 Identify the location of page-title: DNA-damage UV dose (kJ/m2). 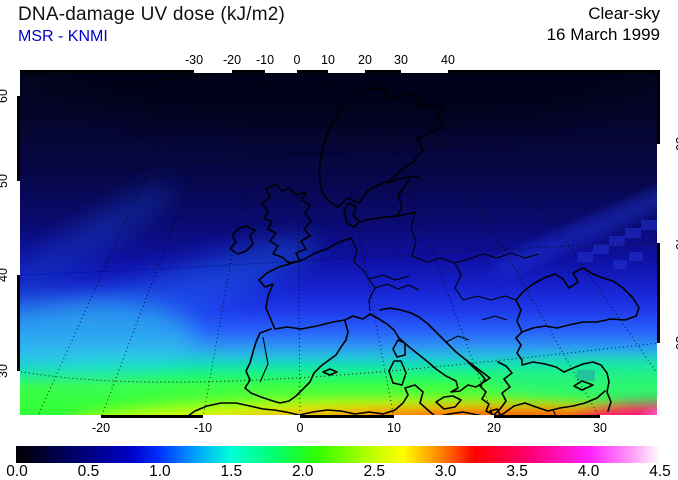
(152, 14).